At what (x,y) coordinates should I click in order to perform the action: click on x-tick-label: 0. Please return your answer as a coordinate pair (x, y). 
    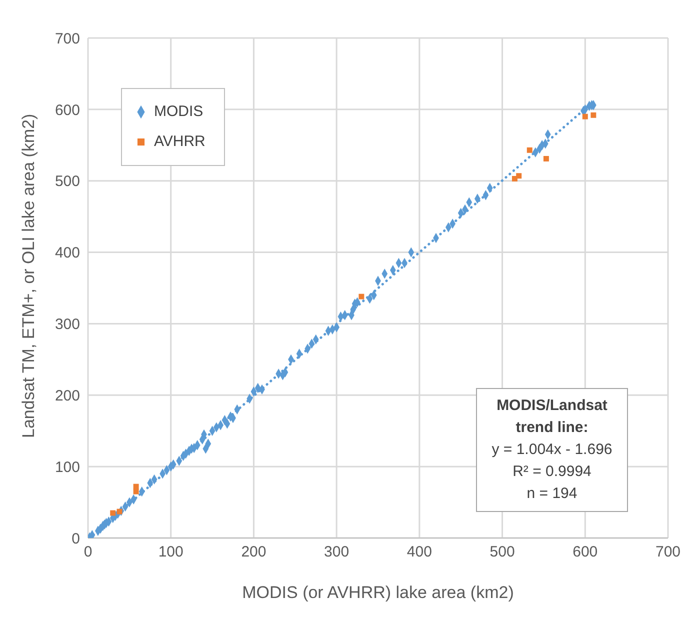
    Looking at the image, I should click on (88, 552).